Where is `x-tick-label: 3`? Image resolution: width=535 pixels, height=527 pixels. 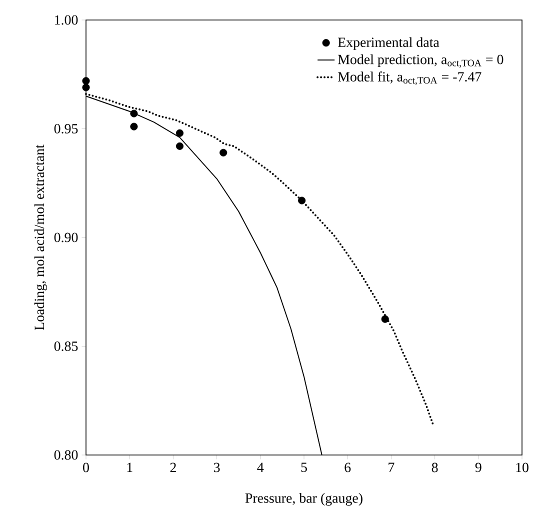
x-tick-label: 3 is located at coordinates (217, 467).